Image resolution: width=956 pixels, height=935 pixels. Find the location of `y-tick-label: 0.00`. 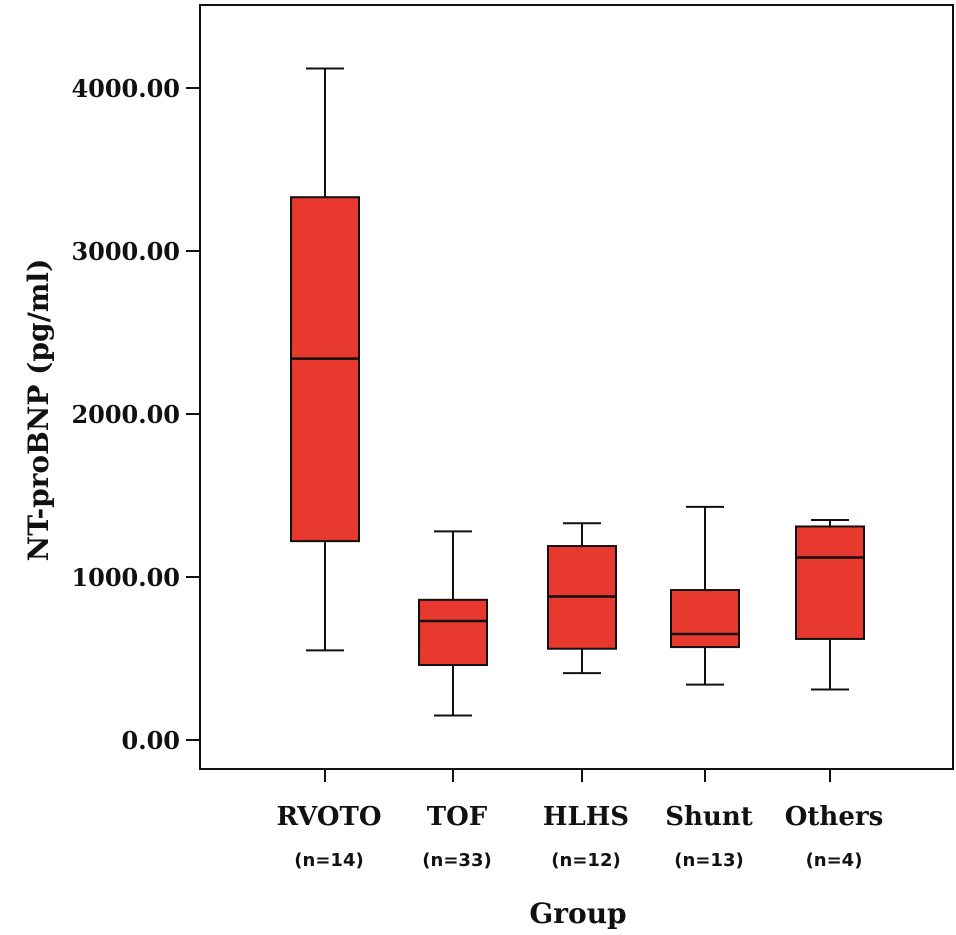

y-tick-label: 0.00 is located at coordinates (151, 740).